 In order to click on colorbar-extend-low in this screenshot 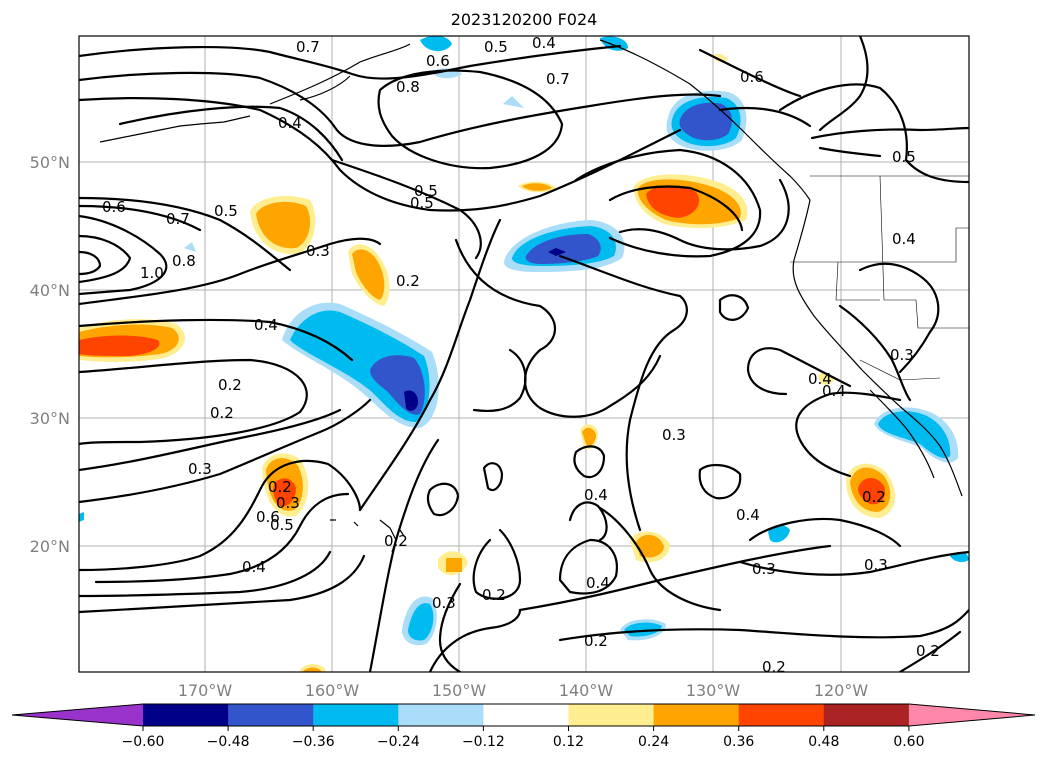, I will do `click(77, 715)`.